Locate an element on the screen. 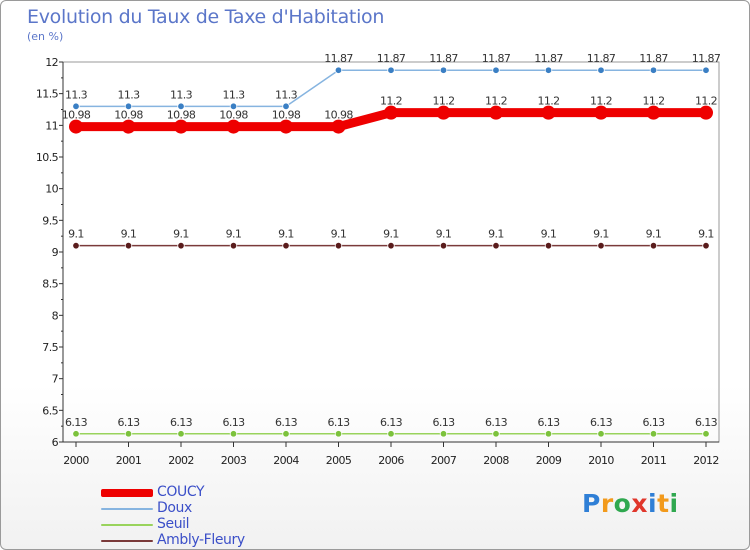 The height and width of the screenshot is (550, 750). x-tick-label: 2000 is located at coordinates (76, 460).